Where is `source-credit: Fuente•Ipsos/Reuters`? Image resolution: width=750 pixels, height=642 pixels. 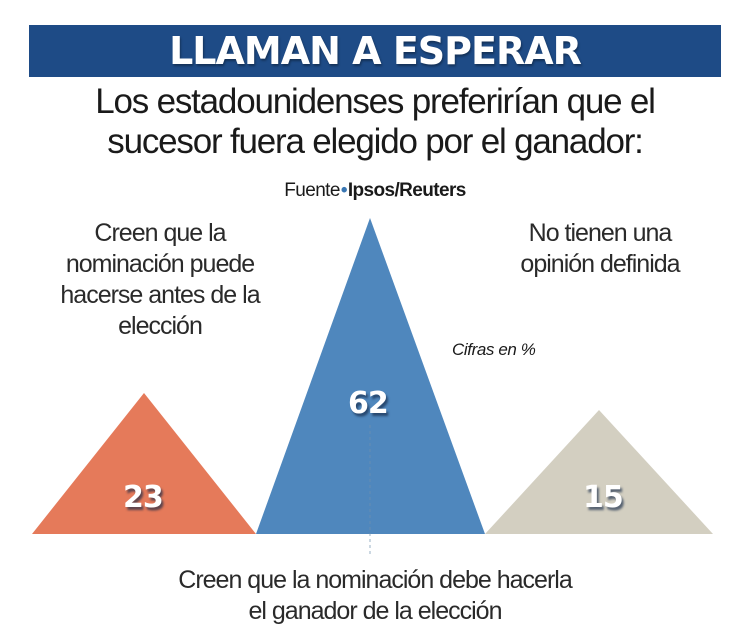 source-credit: Fuente•Ipsos/Reuters is located at coordinates (375, 191).